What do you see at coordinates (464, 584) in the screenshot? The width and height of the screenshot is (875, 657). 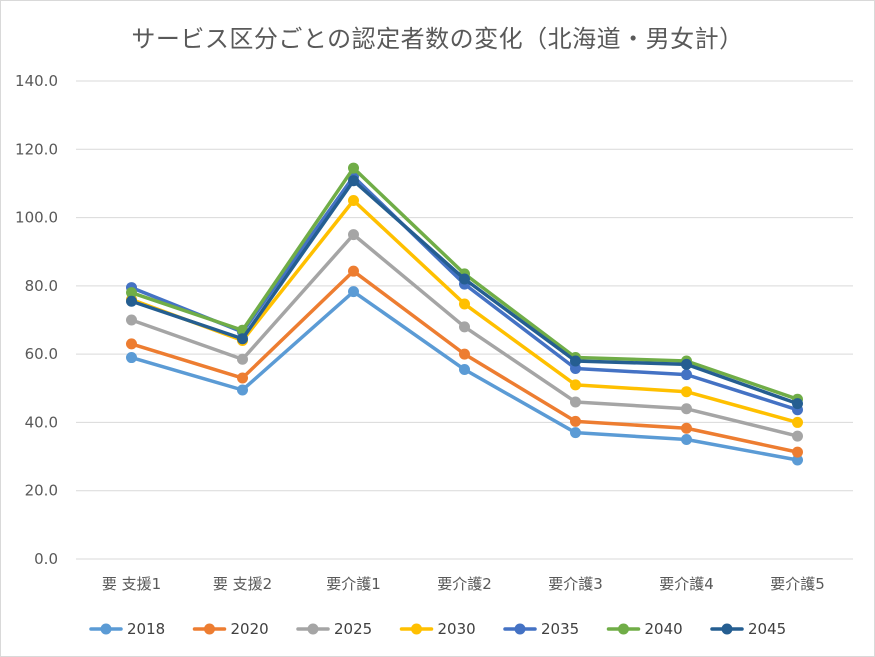 I see `x-tick-label: 要介護2` at bounding box center [464, 584].